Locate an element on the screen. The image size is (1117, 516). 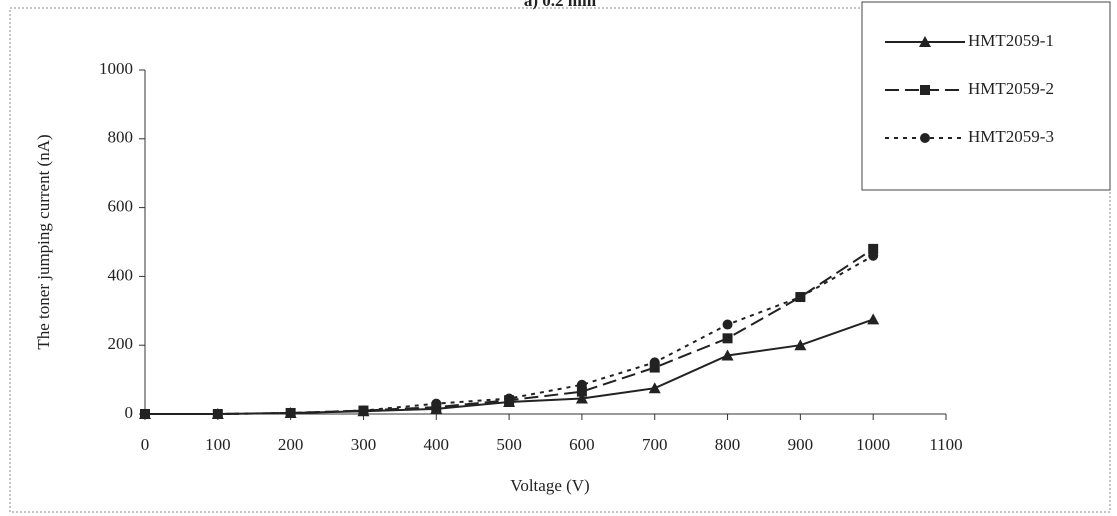
x-tick-label: 1100 is located at coordinates (945, 444).